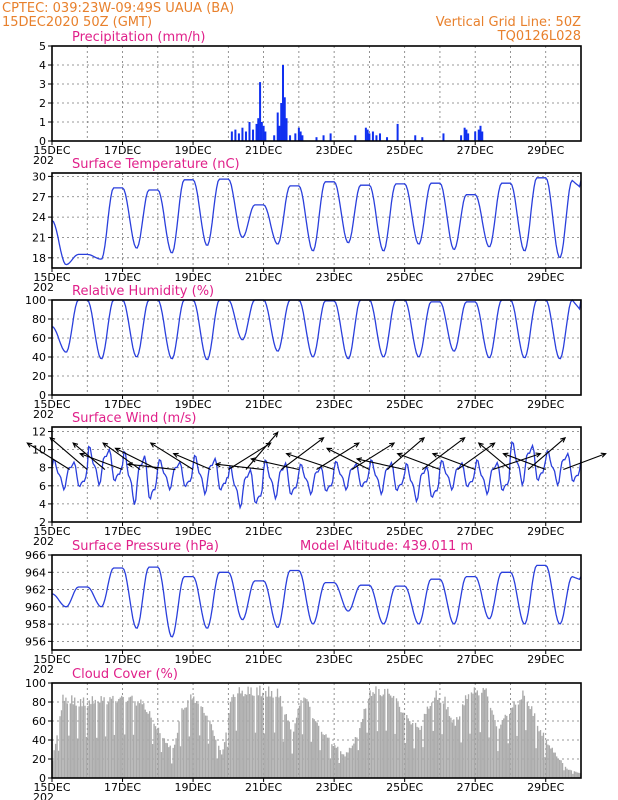 This screenshot has width=618, height=800. Describe the element at coordinates (138, 37) in the screenshot. I see `panel-title: Precipitation (mm/h)` at that location.